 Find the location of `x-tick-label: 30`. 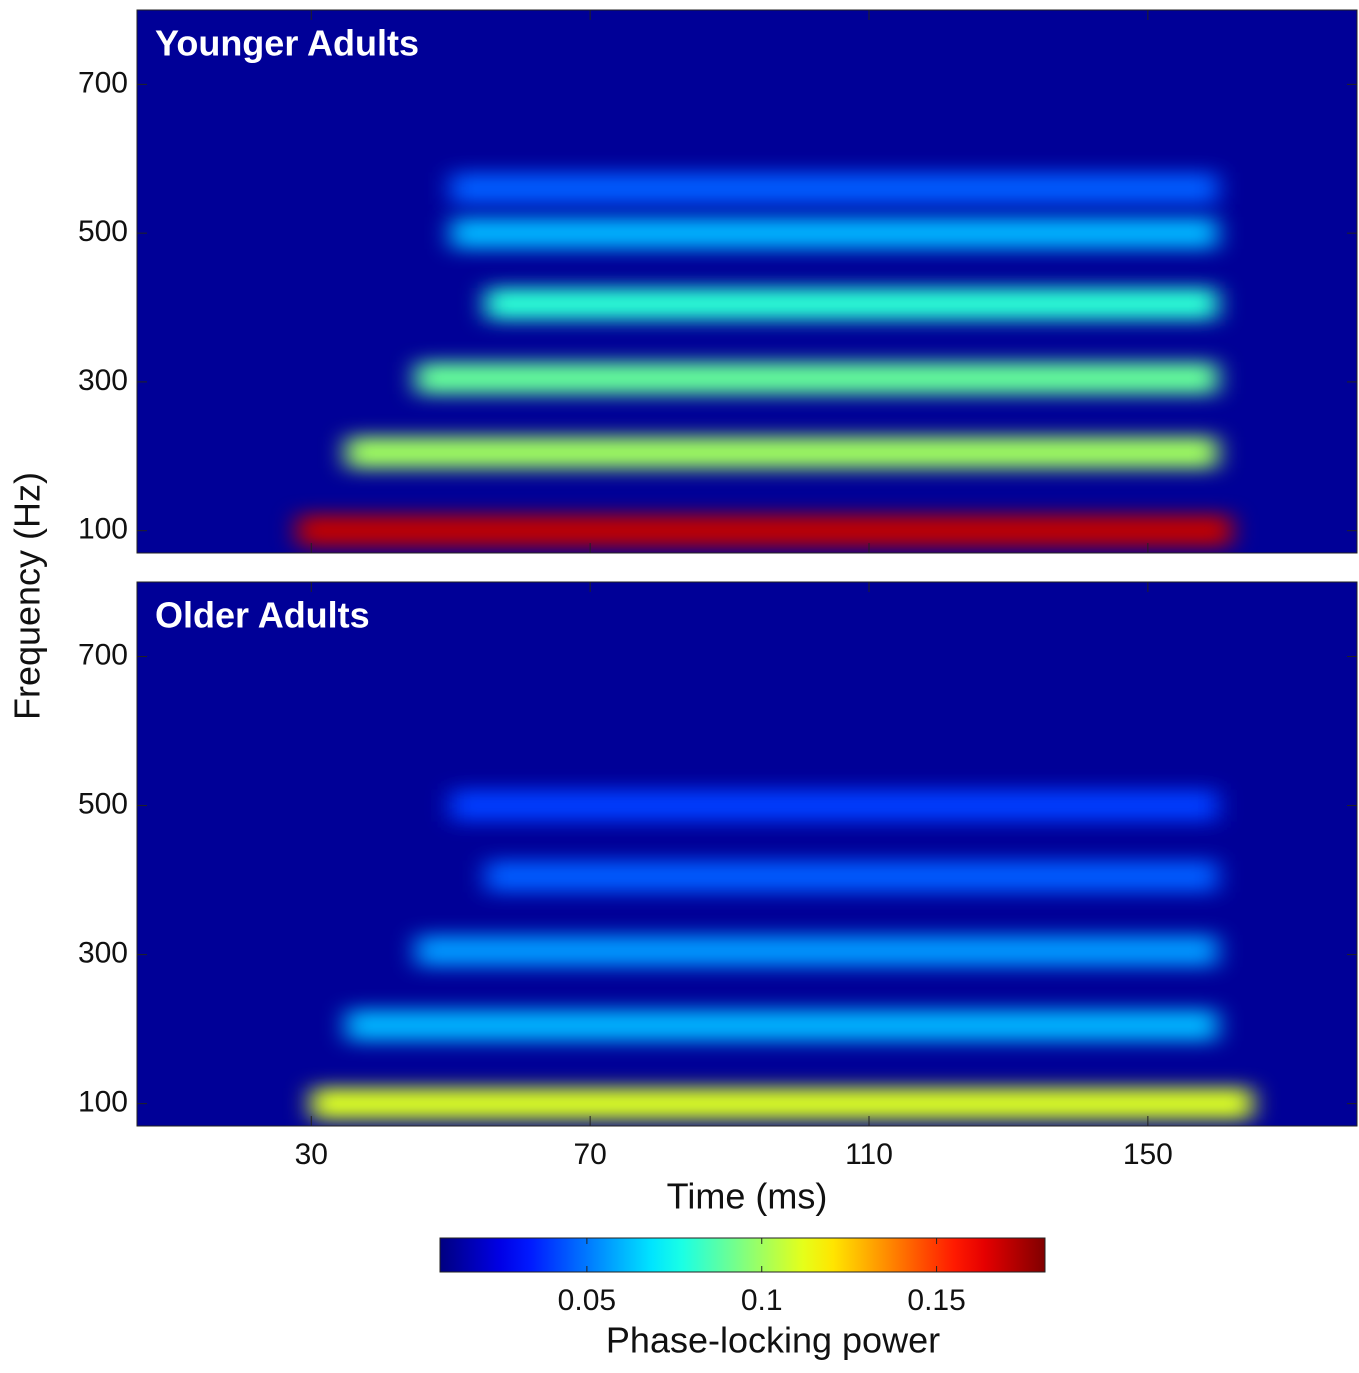

x-tick-label: 30 is located at coordinates (311, 1154).